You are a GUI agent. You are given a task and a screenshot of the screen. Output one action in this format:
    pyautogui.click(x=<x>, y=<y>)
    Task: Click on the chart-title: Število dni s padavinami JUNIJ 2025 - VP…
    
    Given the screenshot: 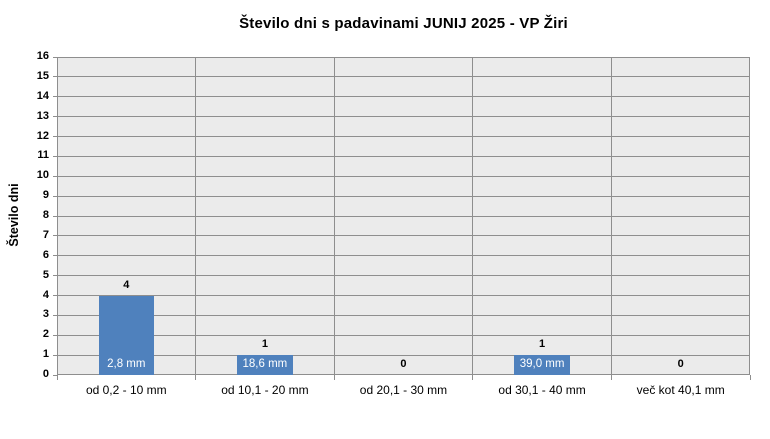 What is the action you would take?
    pyautogui.click(x=403, y=23)
    